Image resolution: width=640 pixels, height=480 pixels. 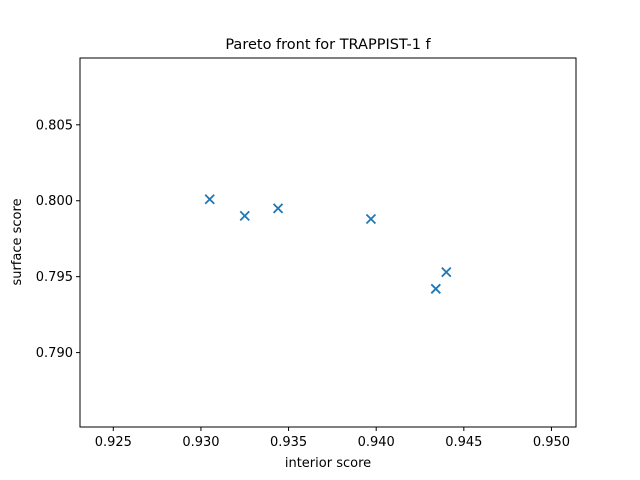 What do you see at coordinates (54, 201) in the screenshot?
I see `y-tick-label: 0.800` at bounding box center [54, 201].